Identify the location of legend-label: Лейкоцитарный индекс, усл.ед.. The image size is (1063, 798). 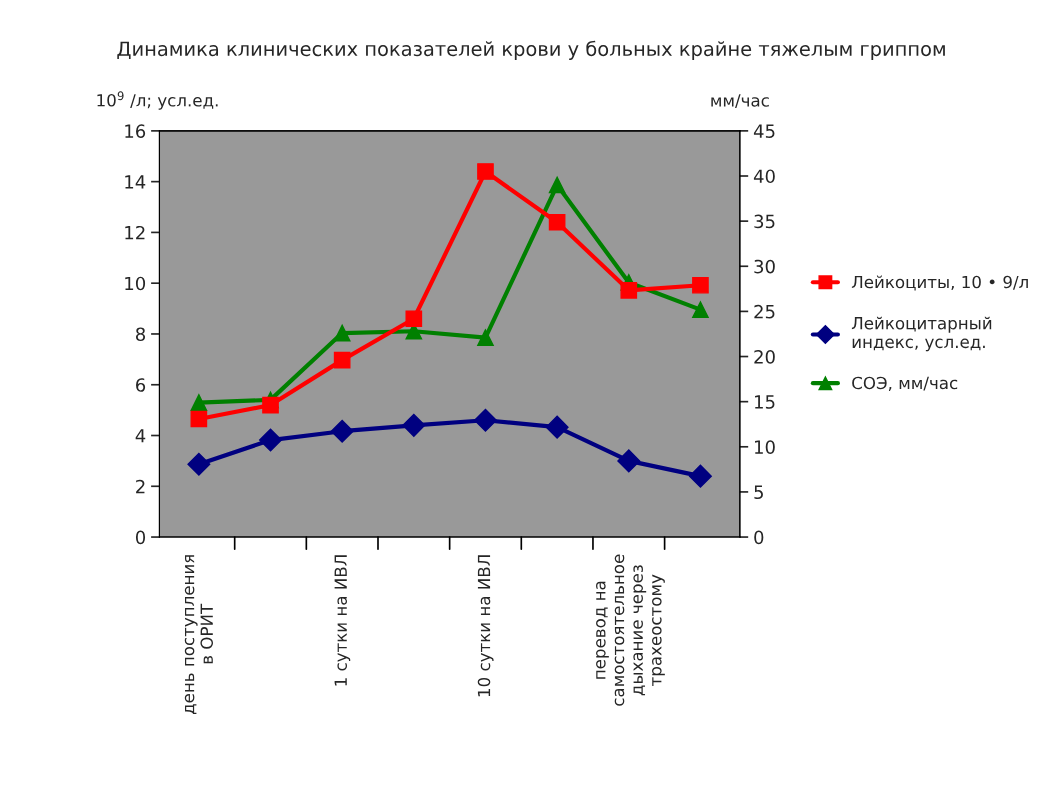
(921, 334).